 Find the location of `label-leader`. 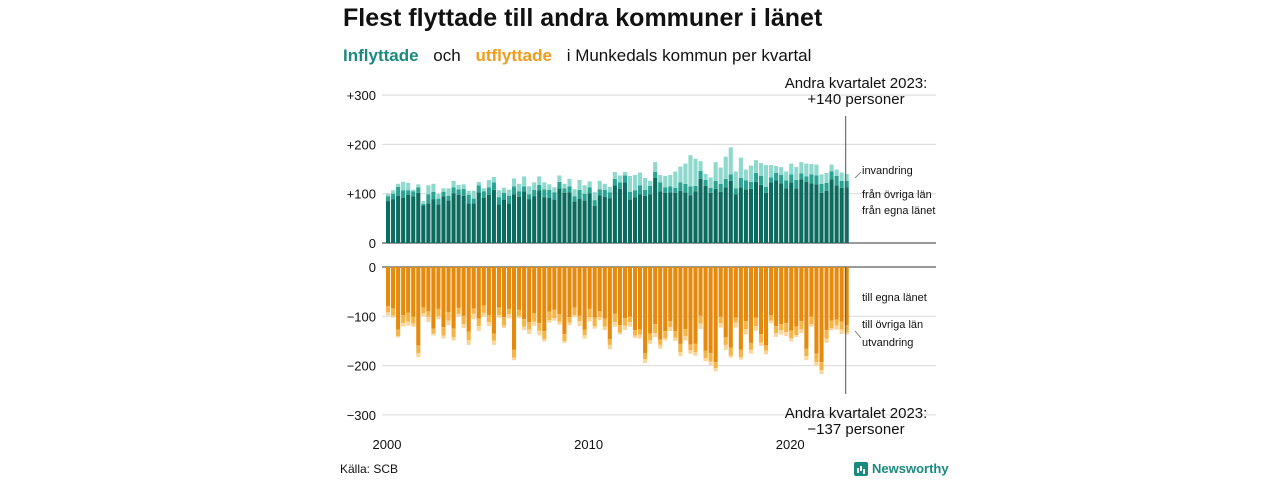

label-leader is located at coordinates (858, 175).